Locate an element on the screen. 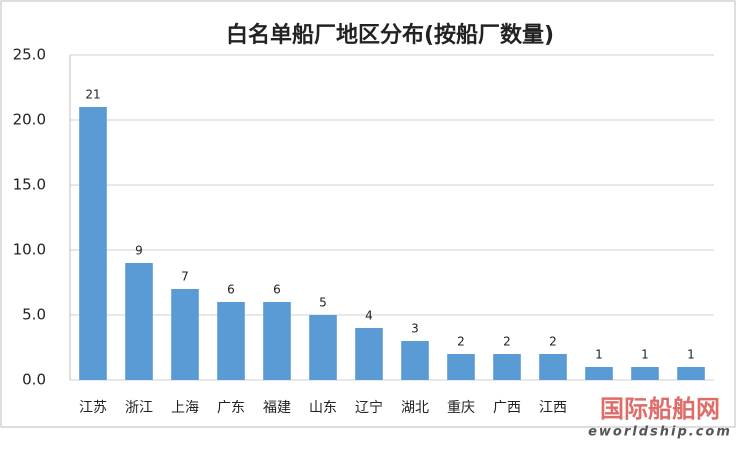  watermark: 国际船舶网 is located at coordinates (660, 409).